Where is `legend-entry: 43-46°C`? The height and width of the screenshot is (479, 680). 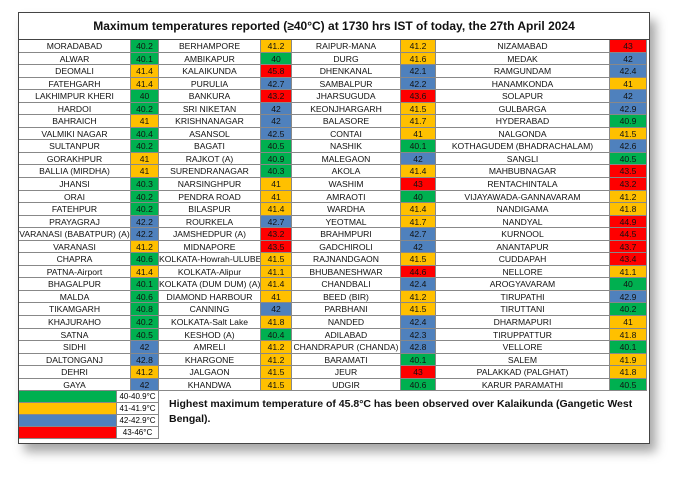 legend-entry: 43-46°C is located at coordinates (89, 433).